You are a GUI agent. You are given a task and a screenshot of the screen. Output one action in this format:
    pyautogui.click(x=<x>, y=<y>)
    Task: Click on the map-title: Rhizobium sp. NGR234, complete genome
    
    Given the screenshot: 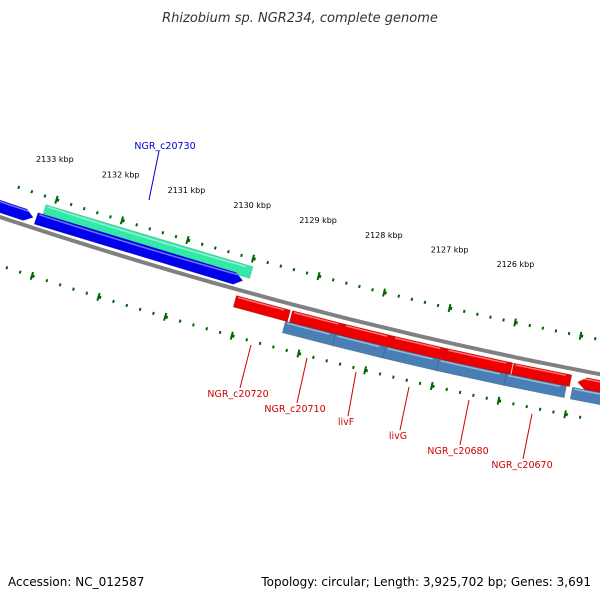 What is the action you would take?
    pyautogui.click(x=300, y=18)
    